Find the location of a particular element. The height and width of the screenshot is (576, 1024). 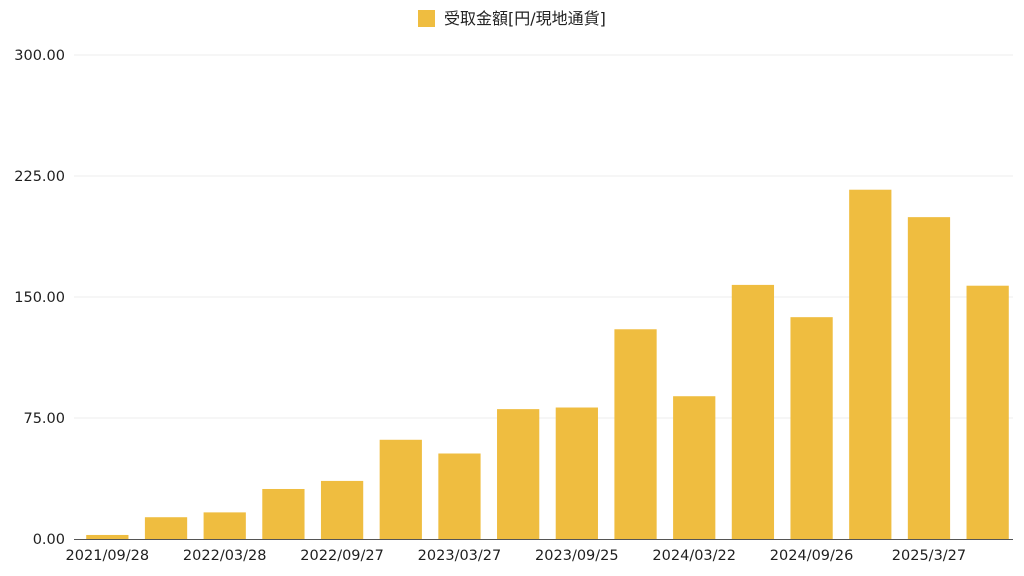

legend: 受取金額[円/現地通貨] is located at coordinates (512, 19).